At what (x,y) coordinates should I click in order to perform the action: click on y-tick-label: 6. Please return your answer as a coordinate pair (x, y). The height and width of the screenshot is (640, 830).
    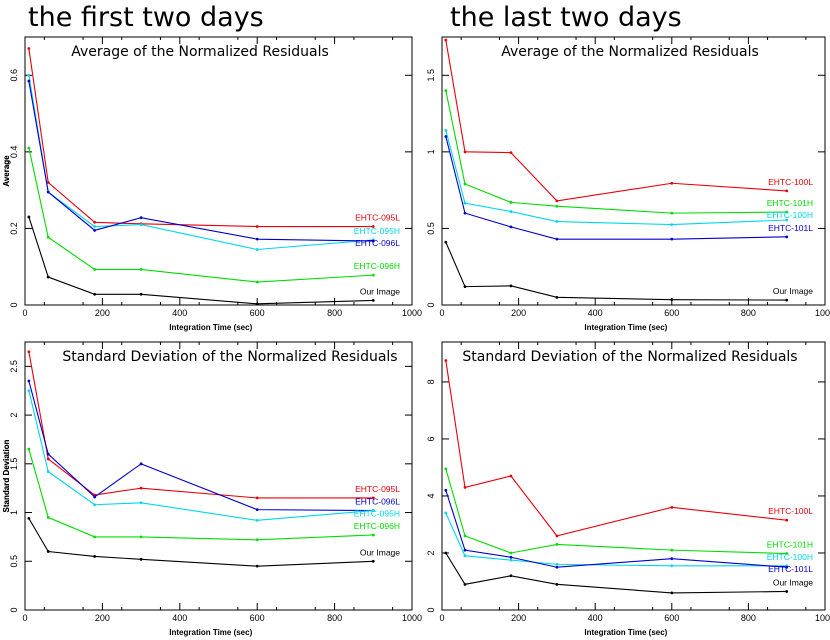
    Looking at the image, I should click on (431, 438).